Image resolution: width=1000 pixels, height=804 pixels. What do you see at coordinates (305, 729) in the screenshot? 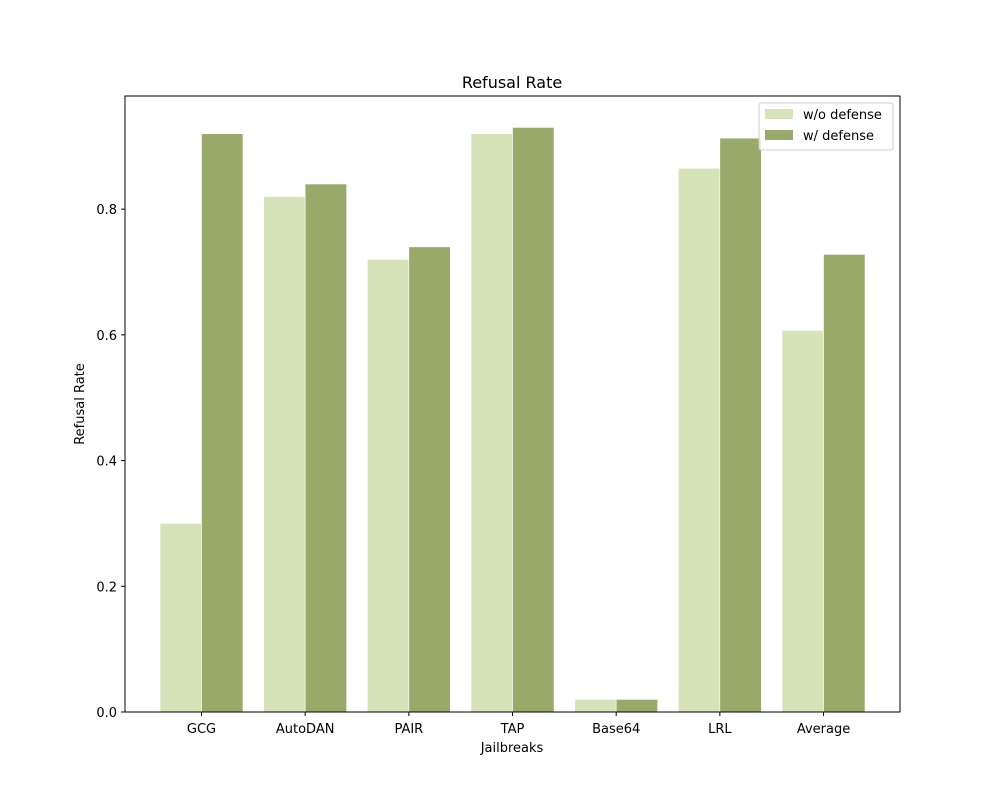
I see `x-tick-label-autodan: AutoDAN` at bounding box center [305, 729].